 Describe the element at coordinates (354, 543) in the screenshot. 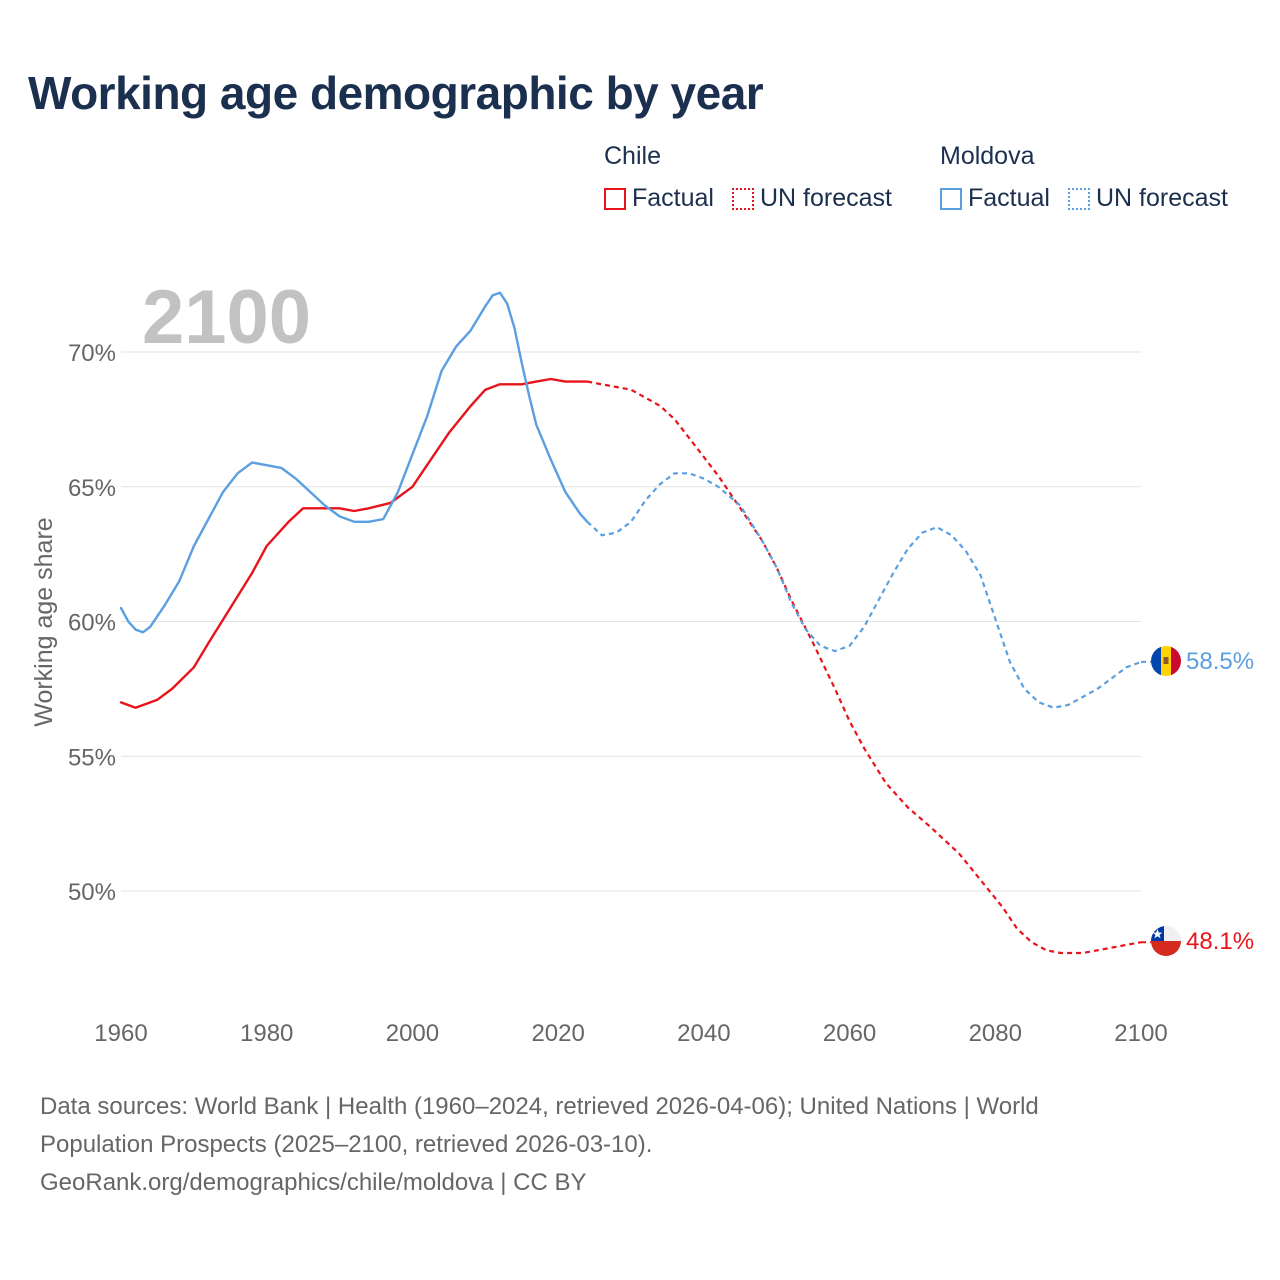

I see `series-line-chile-factual` at that location.